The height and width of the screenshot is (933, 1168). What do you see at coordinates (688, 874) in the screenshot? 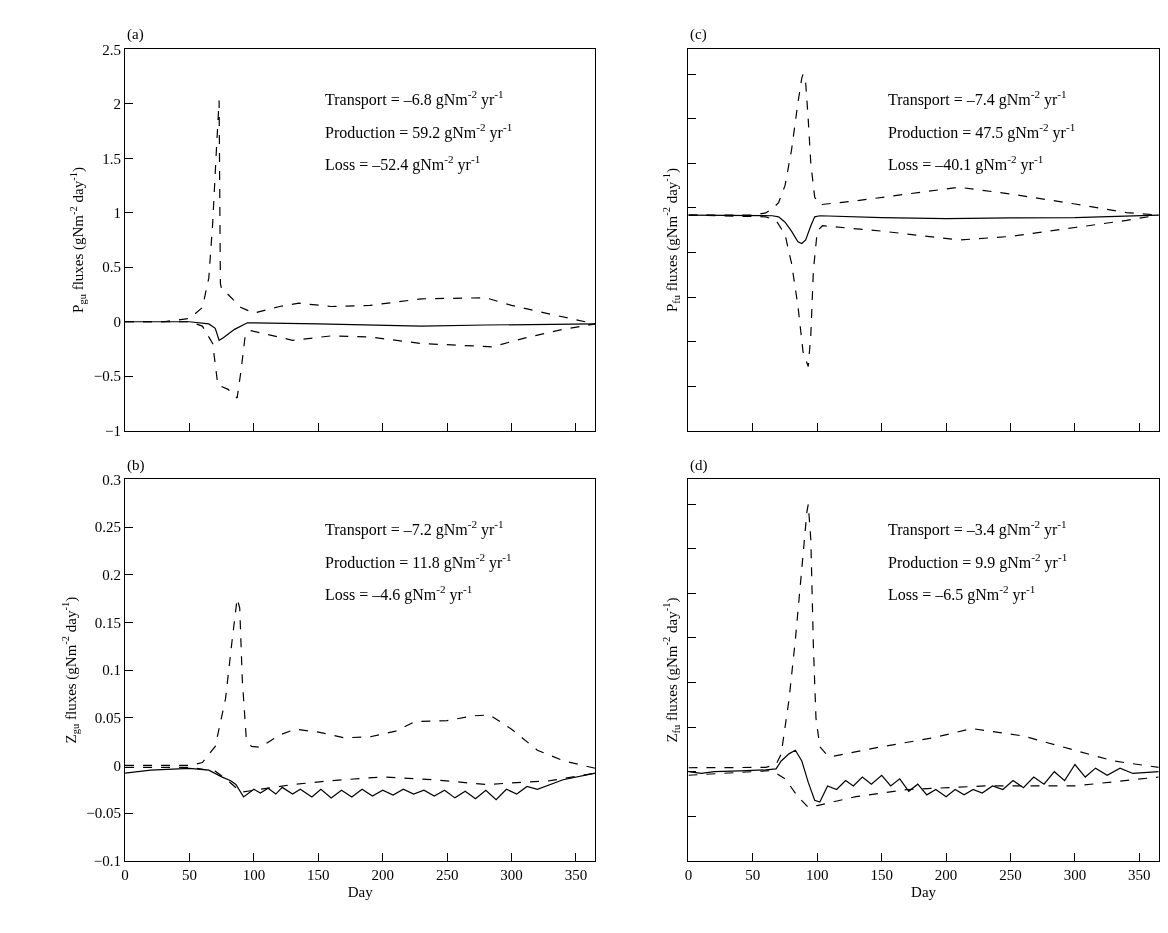
I see `x-tick-label: 0` at bounding box center [688, 874].